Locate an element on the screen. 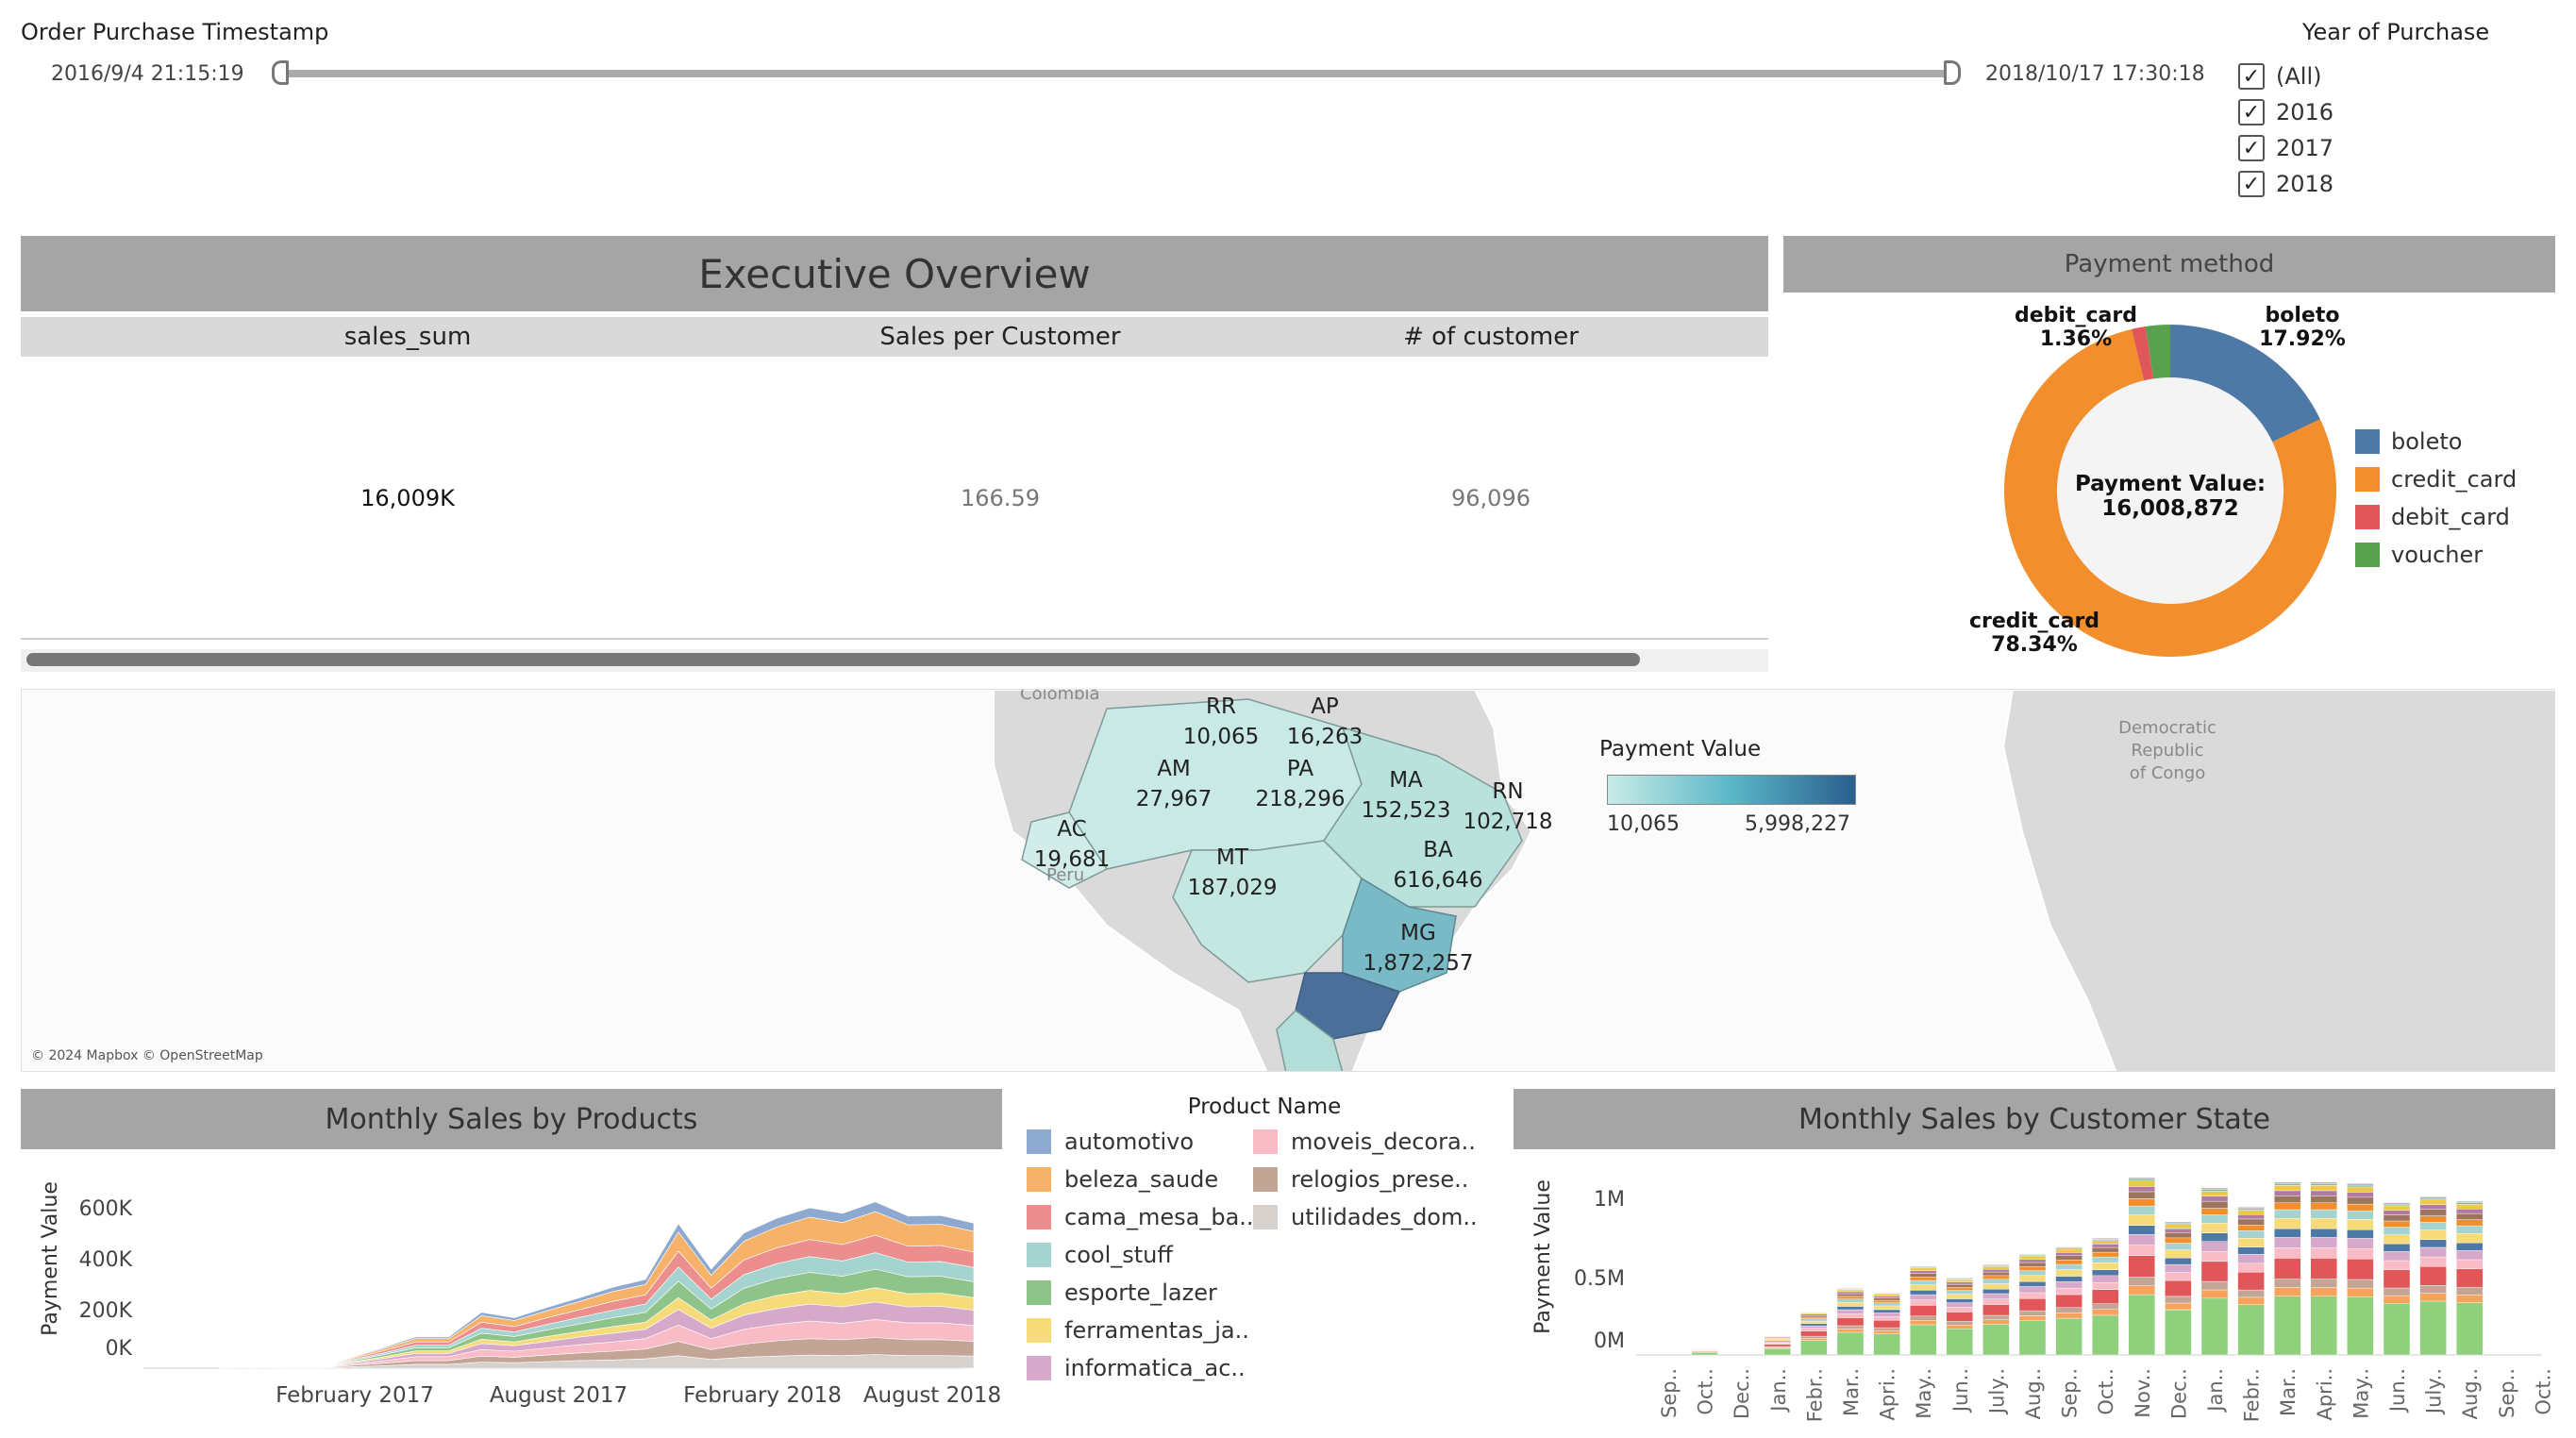 Image resolution: width=2576 pixels, height=1438 pixels. brazil-ac-state is located at coordinates (1065, 850).